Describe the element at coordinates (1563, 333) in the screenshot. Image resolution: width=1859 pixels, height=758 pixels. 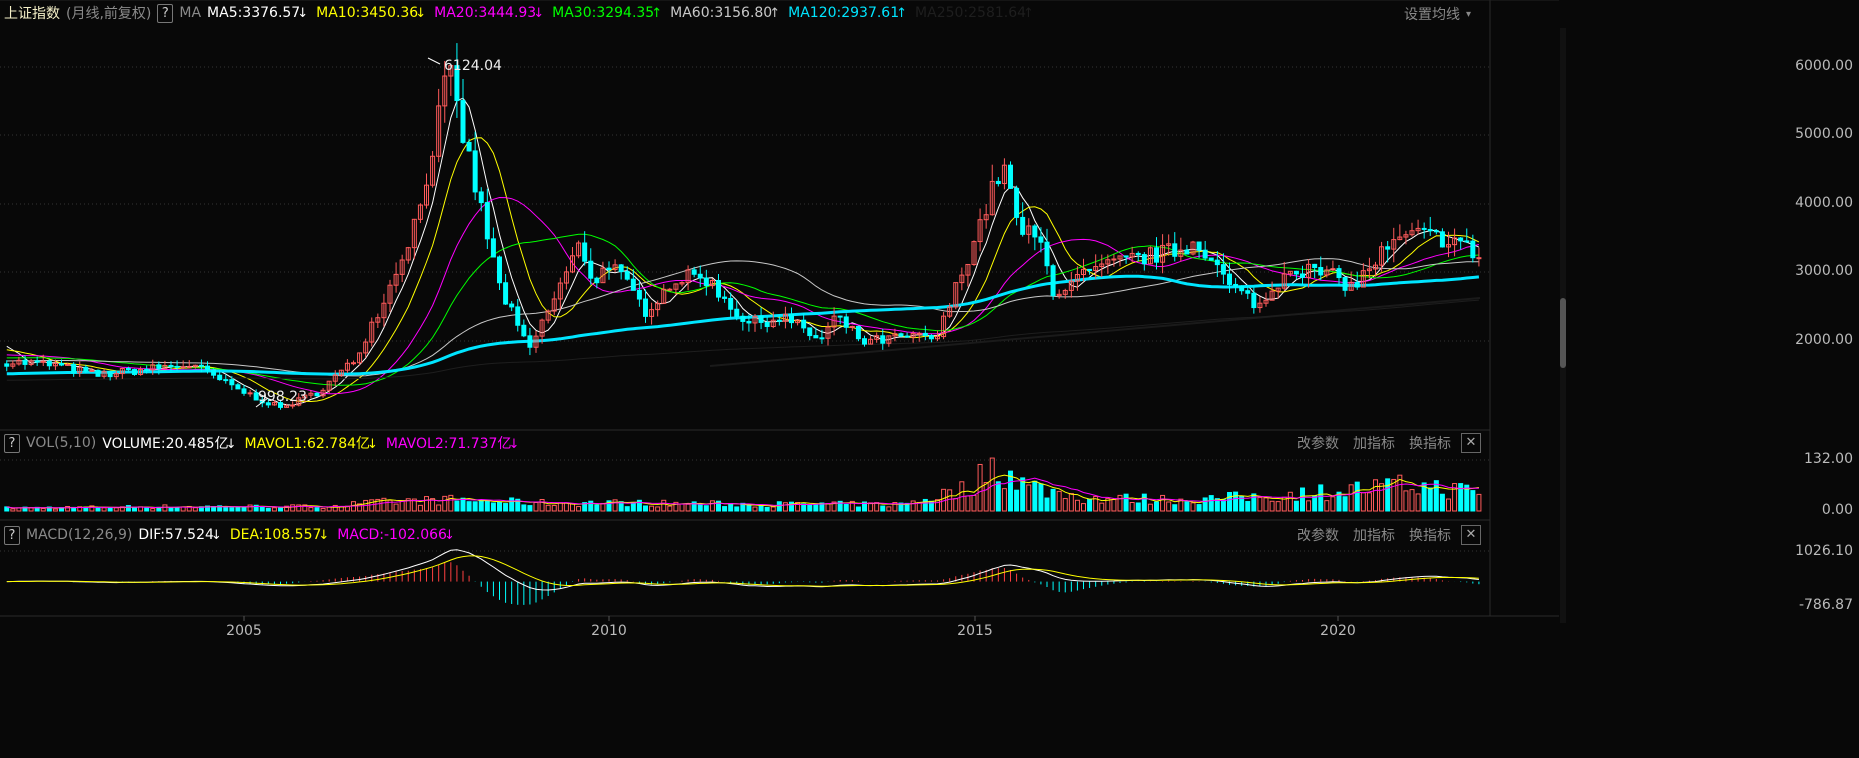
I see `scrollbar-thumb` at that location.